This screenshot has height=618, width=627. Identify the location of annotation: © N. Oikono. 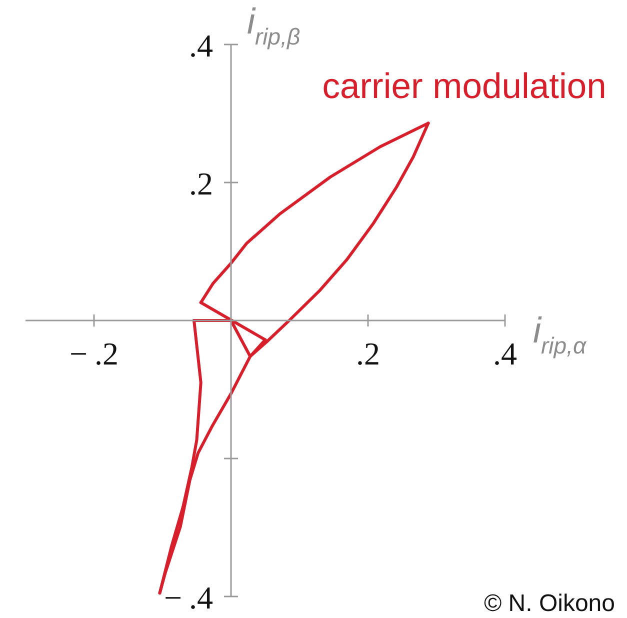
(549, 603).